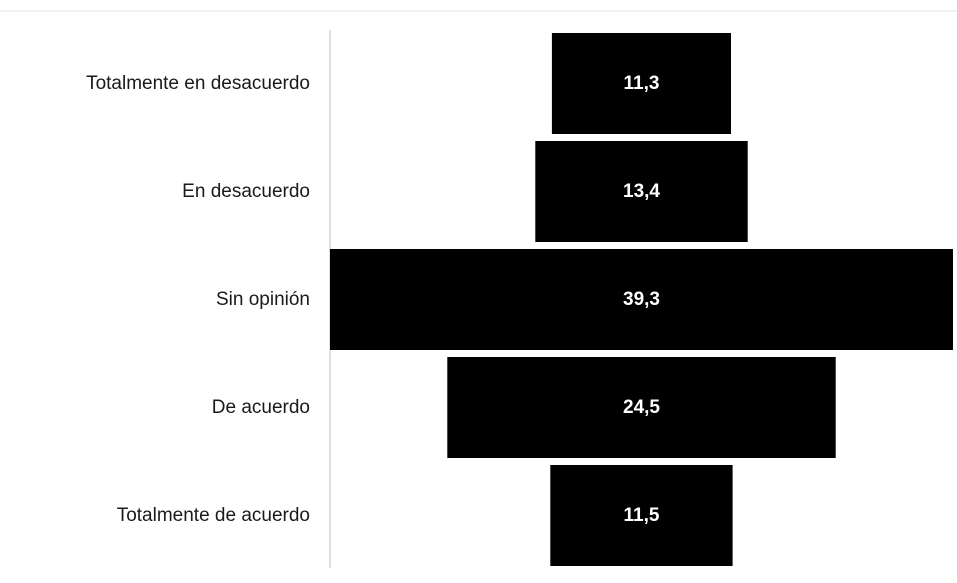 The image size is (957, 583). I want to click on bar-value-label: 24,5, so click(641, 407).